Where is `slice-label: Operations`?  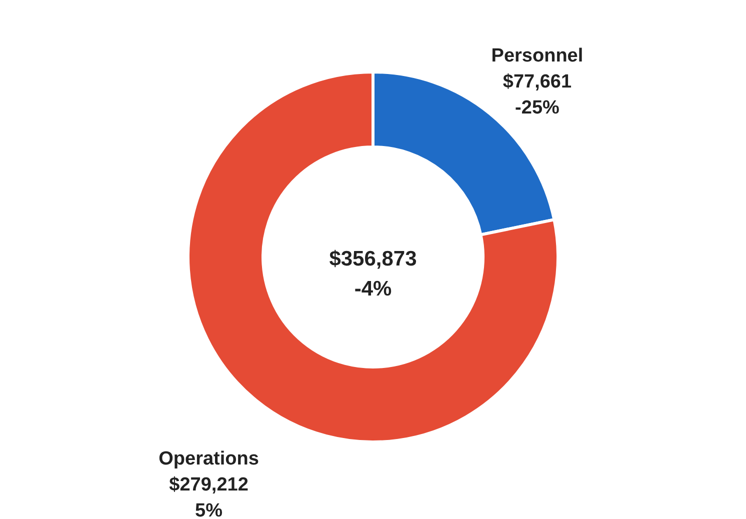
slice-label: Operations is located at coordinates (208, 459).